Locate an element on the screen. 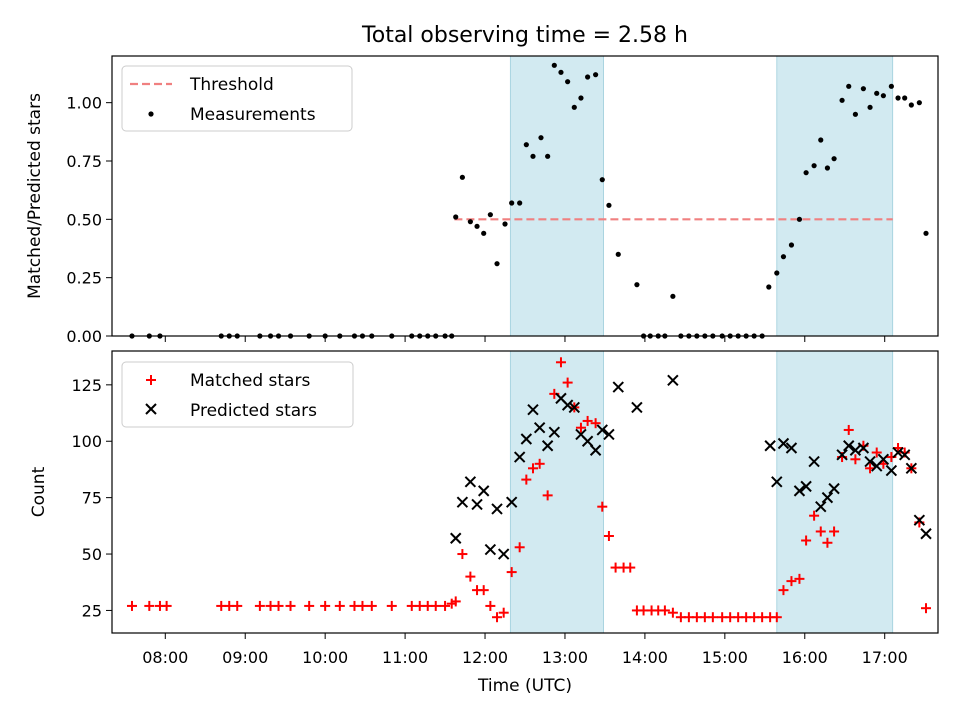  top-y-tick-label: 0.00 is located at coordinates (84, 336).